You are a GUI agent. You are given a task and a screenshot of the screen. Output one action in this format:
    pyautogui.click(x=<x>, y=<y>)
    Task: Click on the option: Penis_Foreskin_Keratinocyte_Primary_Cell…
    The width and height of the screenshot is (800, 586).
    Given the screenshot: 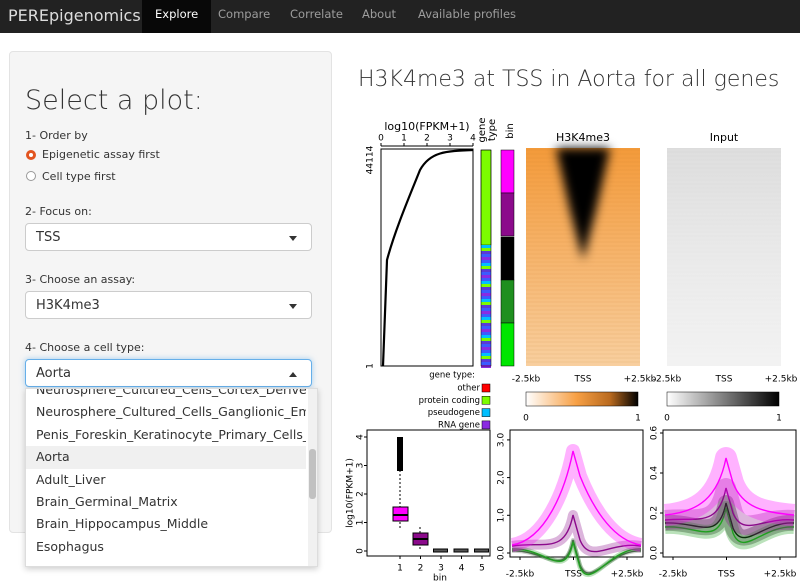 What is the action you would take?
    pyautogui.click(x=171, y=434)
    